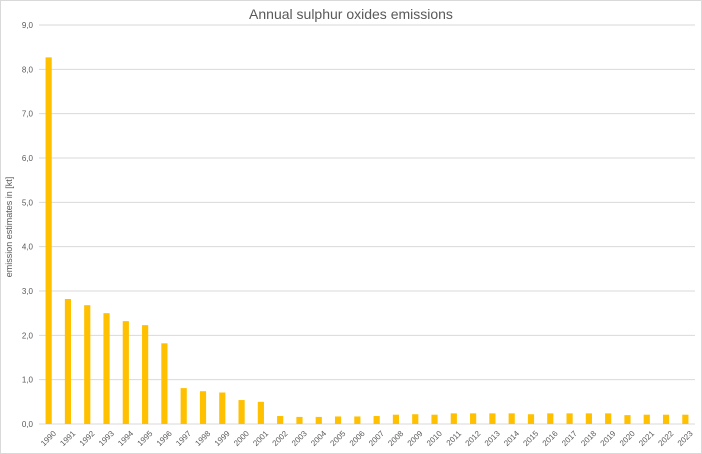 The image size is (702, 454). Describe the element at coordinates (685, 438) in the screenshot. I see `x-tick-label: 2023` at that location.